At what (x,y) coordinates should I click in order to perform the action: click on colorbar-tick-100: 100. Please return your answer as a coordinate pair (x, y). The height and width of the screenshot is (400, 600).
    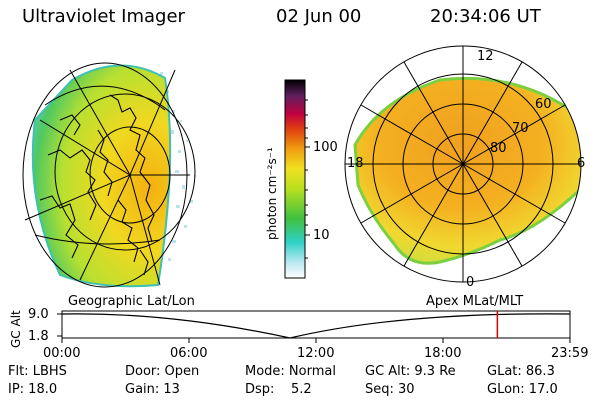
    Looking at the image, I should click on (325, 147).